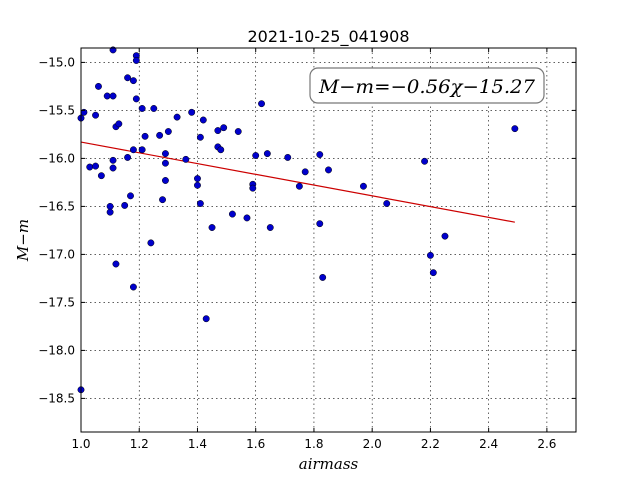 The height and width of the screenshot is (480, 640). Describe the element at coordinates (56, 62) in the screenshot. I see `y-tick-label: −15.0` at that location.